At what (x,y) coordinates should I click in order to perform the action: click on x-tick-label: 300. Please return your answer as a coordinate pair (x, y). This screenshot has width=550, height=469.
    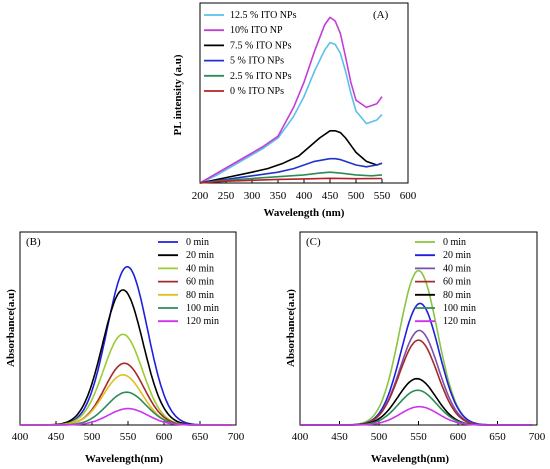
    Looking at the image, I should click on (252, 196).